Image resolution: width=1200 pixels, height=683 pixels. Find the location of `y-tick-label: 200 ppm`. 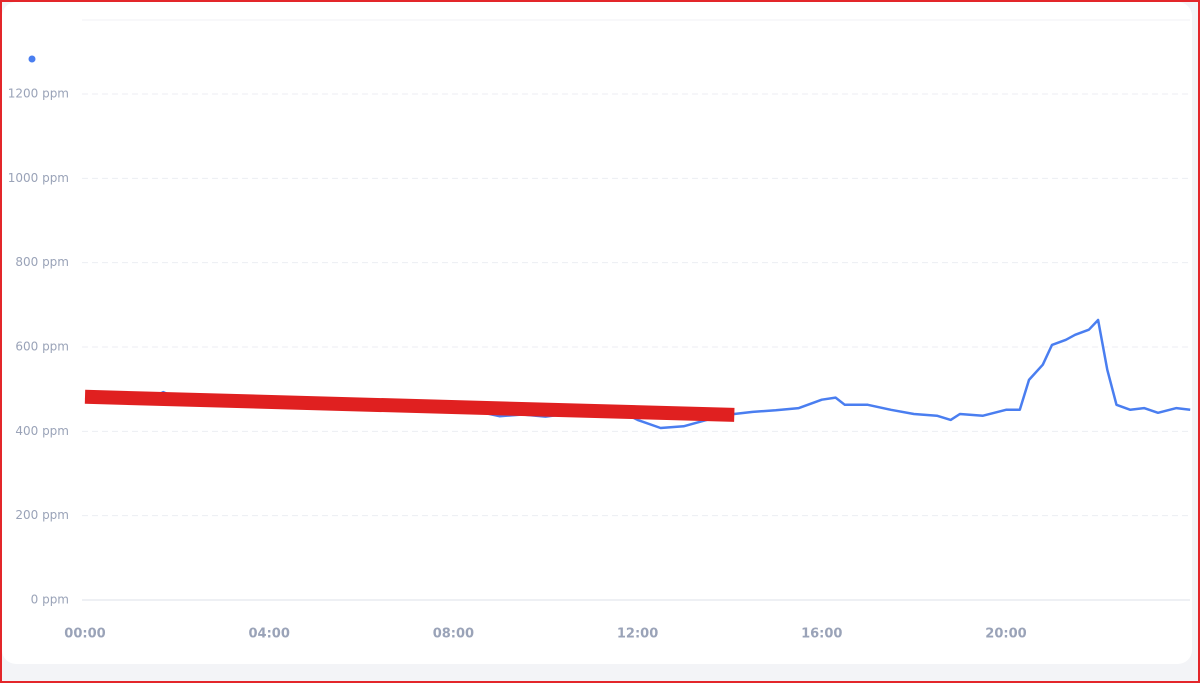

y-tick-label: 200 ppm is located at coordinates (42, 515).